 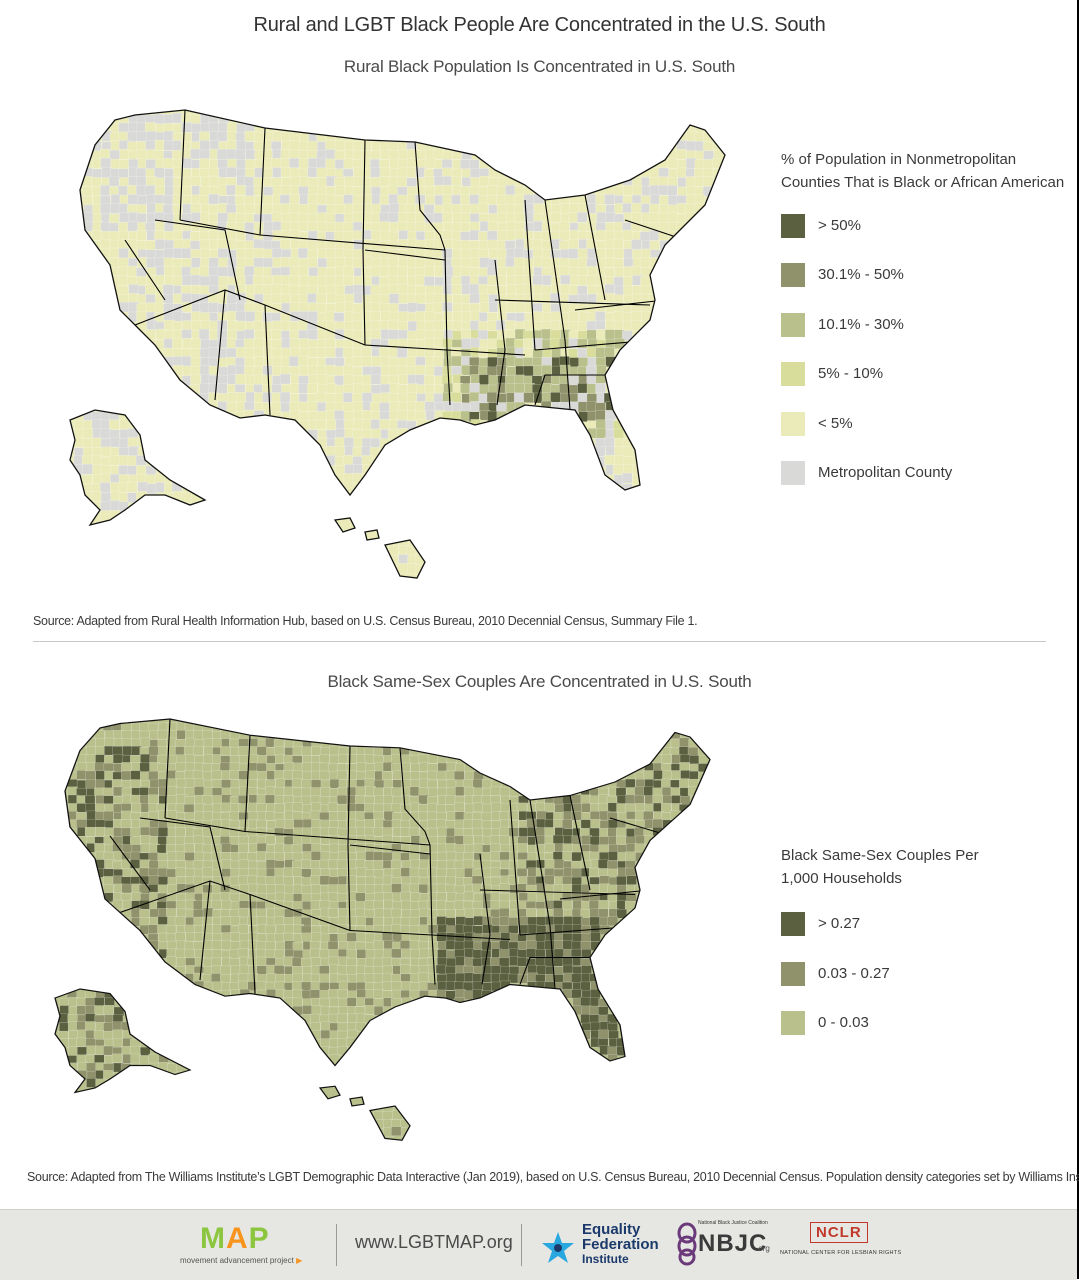 I want to click on map-logo: MAP movement advancement project ▶, so click(x=250, y=1245).